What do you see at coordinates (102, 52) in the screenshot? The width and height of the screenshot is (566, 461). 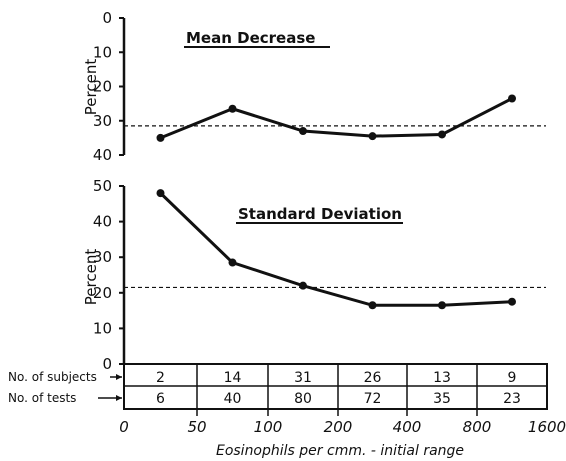 I see `mean-decrease-y-tick-label: 10` at bounding box center [102, 52].